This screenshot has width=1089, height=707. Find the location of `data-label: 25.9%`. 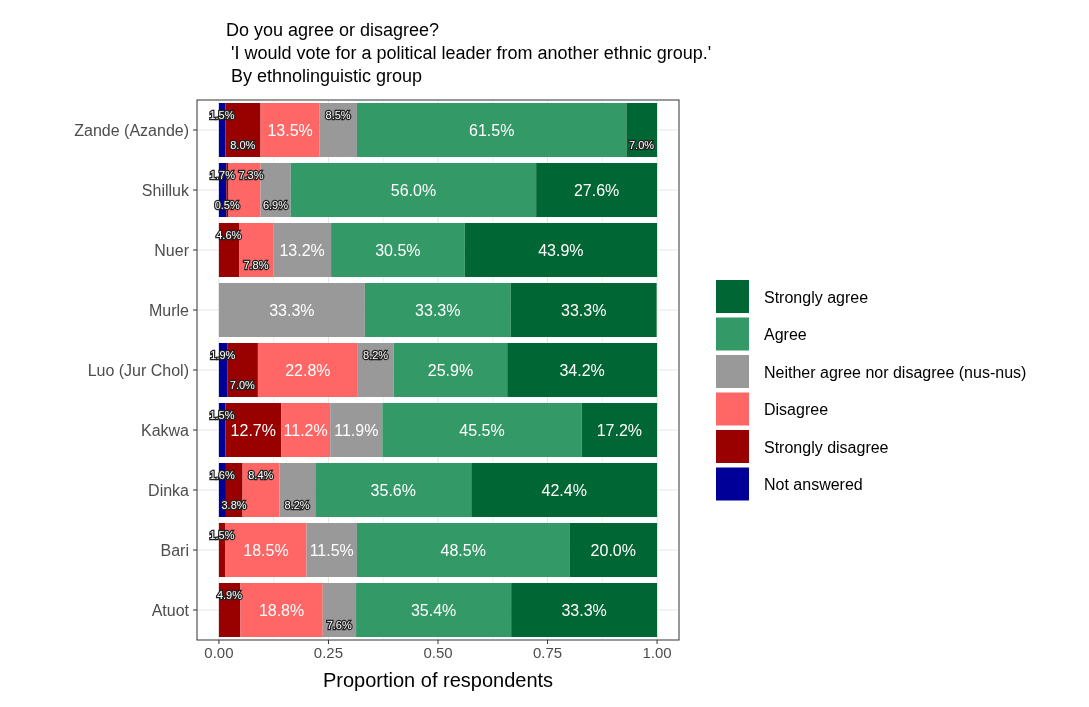

data-label: 25.9% is located at coordinates (450, 370).